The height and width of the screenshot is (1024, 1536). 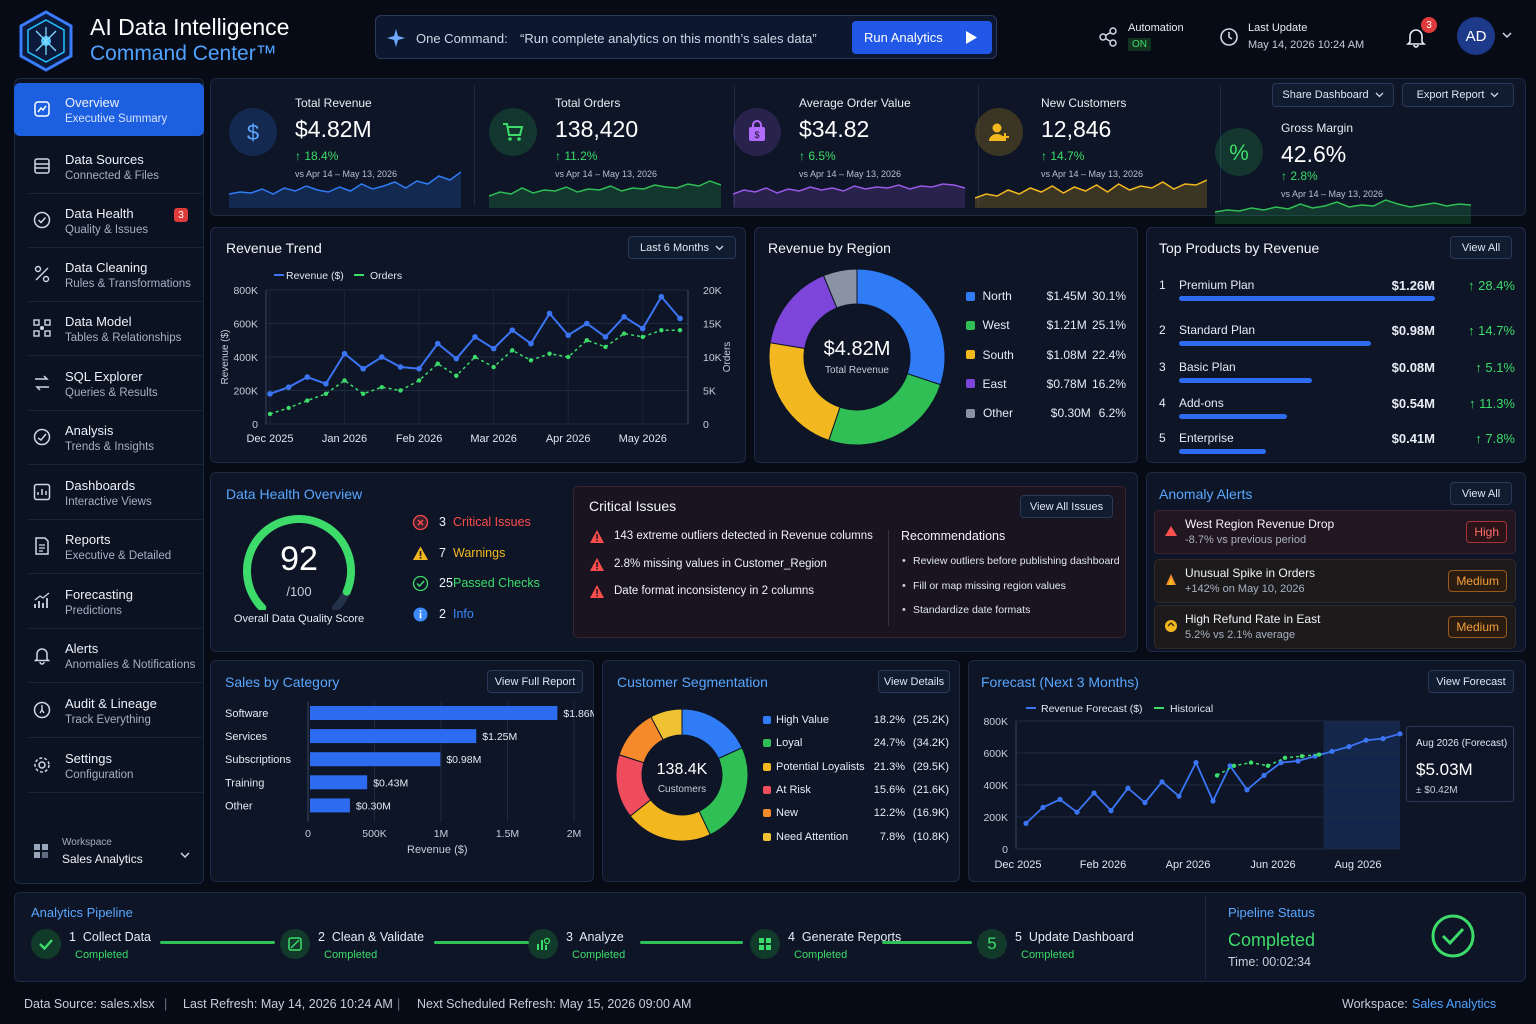 I want to click on sidebar-item-dashboards: Dashboards Interactive Views, so click(x=109, y=493).